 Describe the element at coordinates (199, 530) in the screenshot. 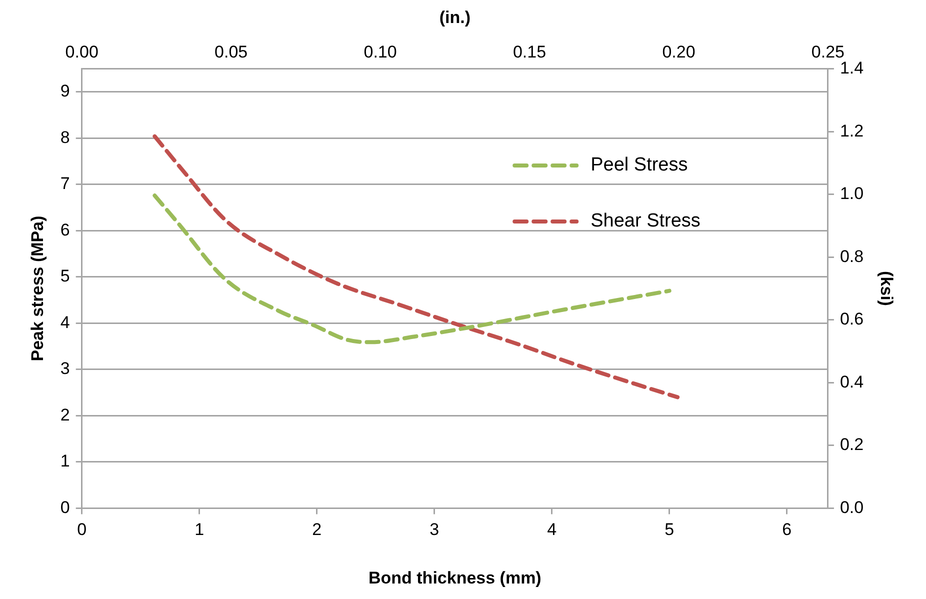

I see `x-tick-label: 1` at that location.